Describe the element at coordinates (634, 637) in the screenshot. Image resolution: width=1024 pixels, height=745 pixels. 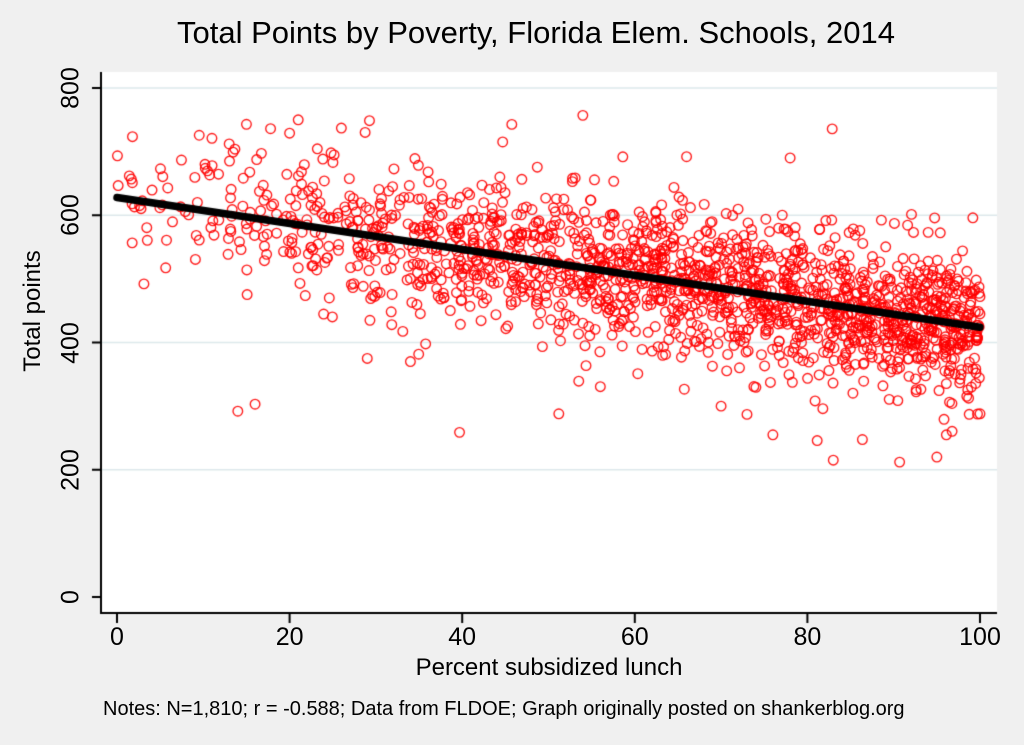
I see `x-tick-label: 60` at that location.